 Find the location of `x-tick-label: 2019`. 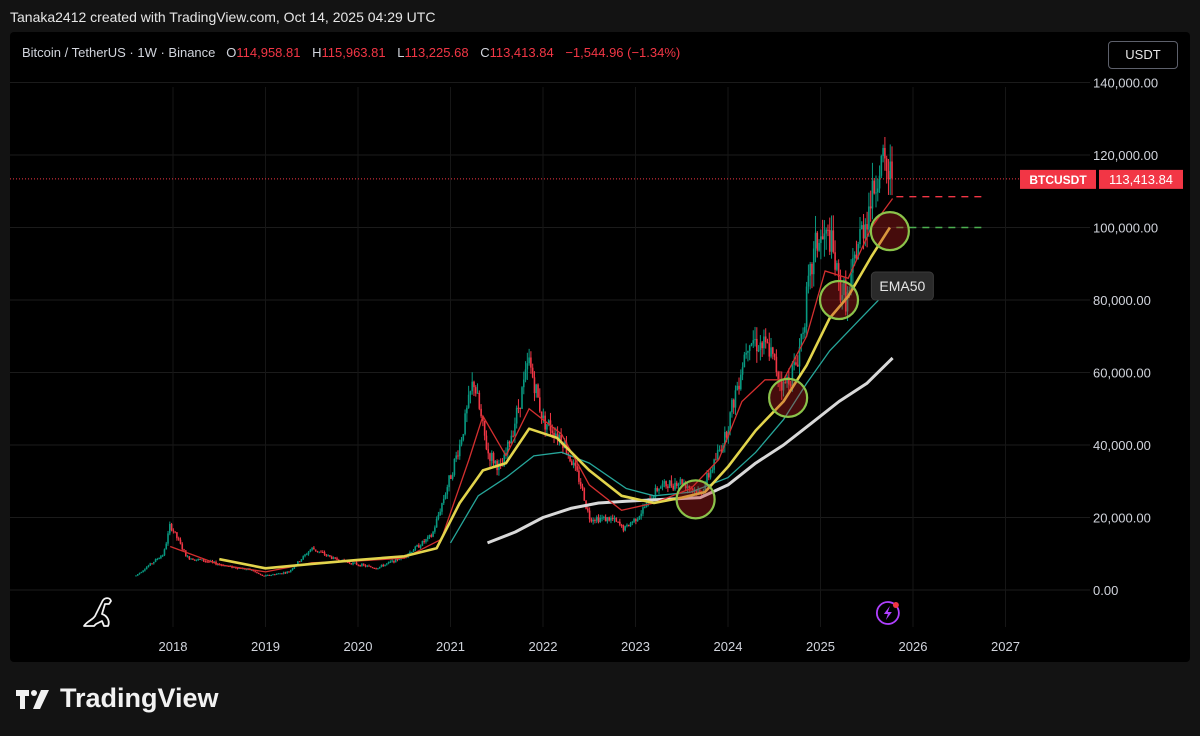

x-tick-label: 2019 is located at coordinates (265, 646).